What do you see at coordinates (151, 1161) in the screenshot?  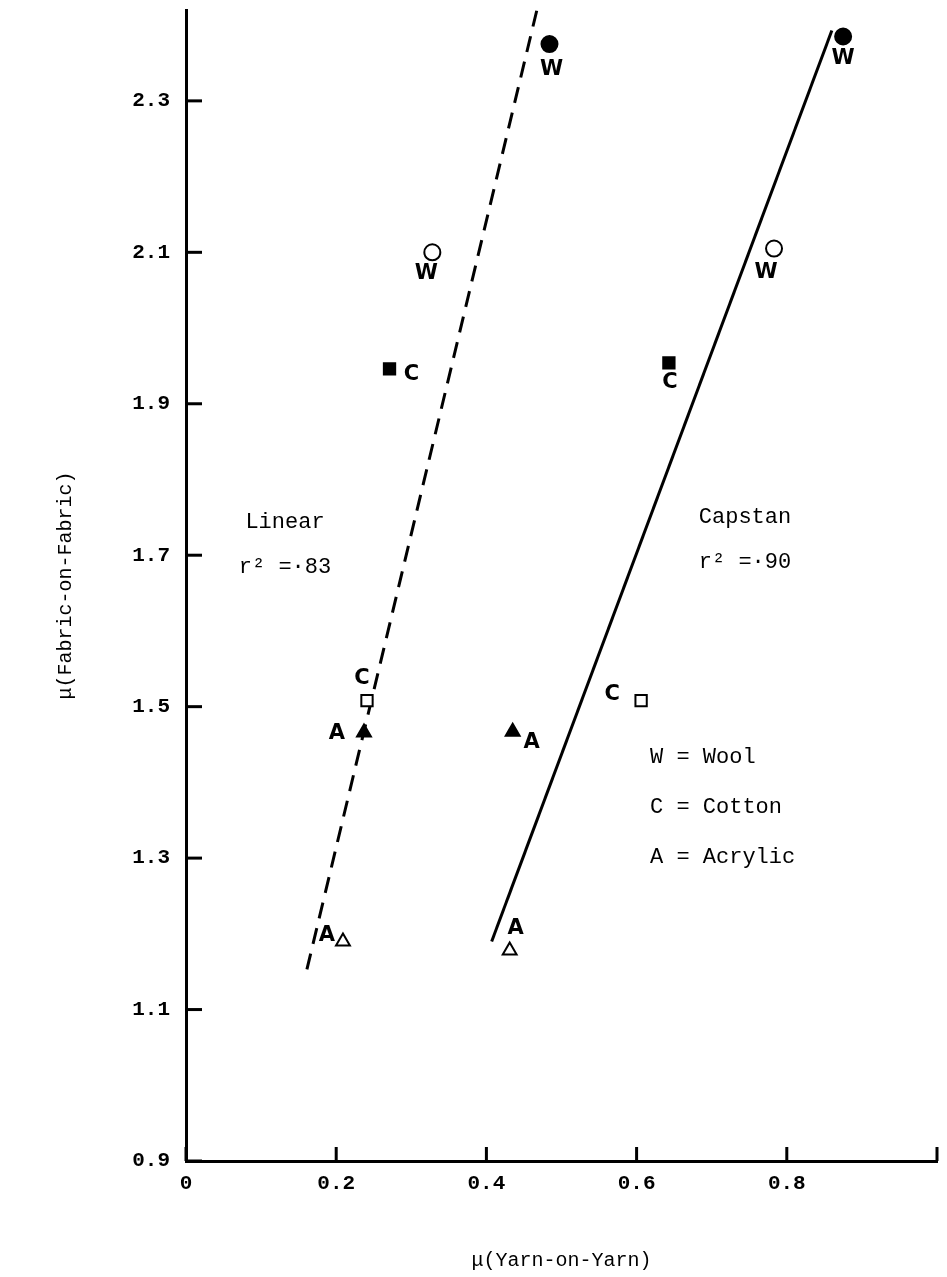 I see `y-tick-label: 0.9` at bounding box center [151, 1161].